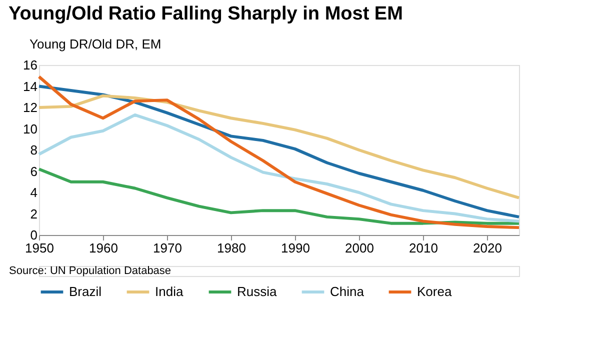 The image size is (616, 346). Describe the element at coordinates (90, 271) in the screenshot. I see `source-note: Source: UN Population Database` at that location.